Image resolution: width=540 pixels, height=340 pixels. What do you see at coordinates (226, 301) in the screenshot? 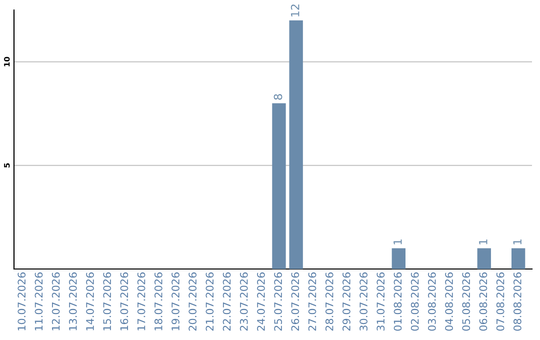
I see `x-tick-label: 22.07.2026` at bounding box center [226, 301].